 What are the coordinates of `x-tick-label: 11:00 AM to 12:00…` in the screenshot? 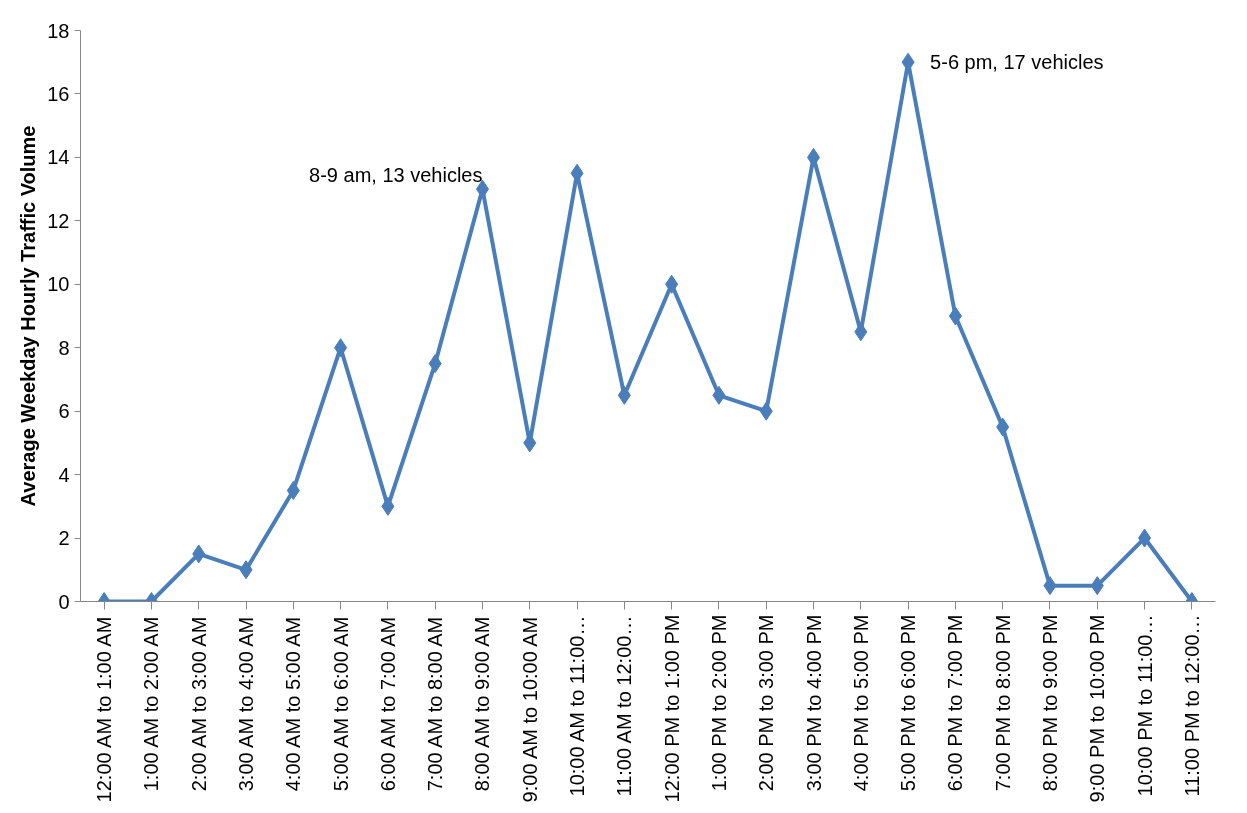 It's located at (624, 706).